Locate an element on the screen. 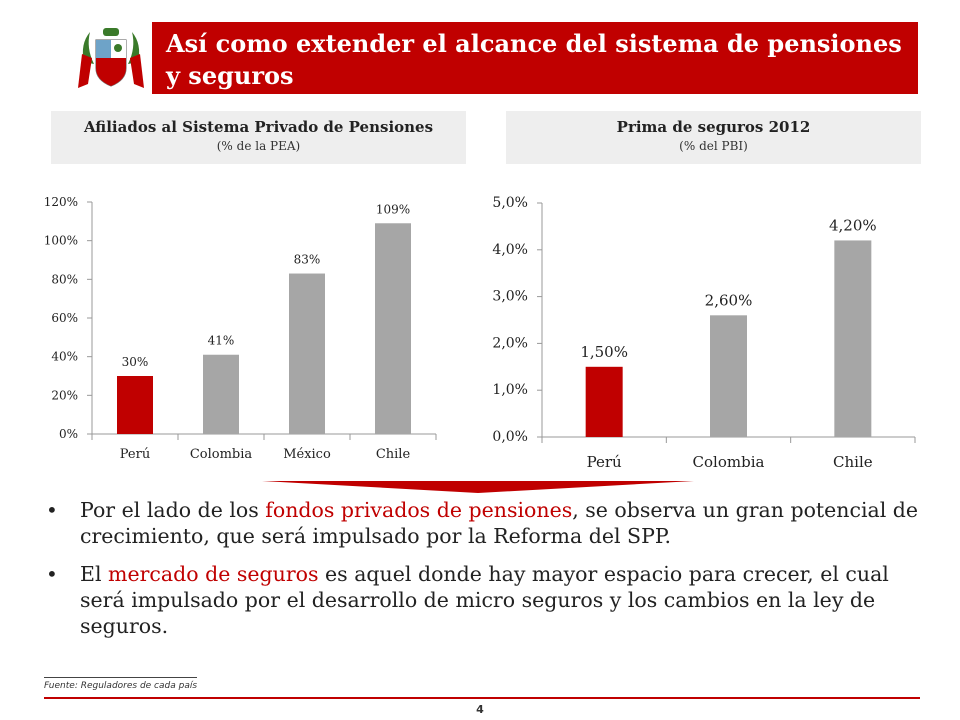 The width and height of the screenshot is (960, 720). source-note: Fuente: Reguladores de cada país is located at coordinates (121, 684).